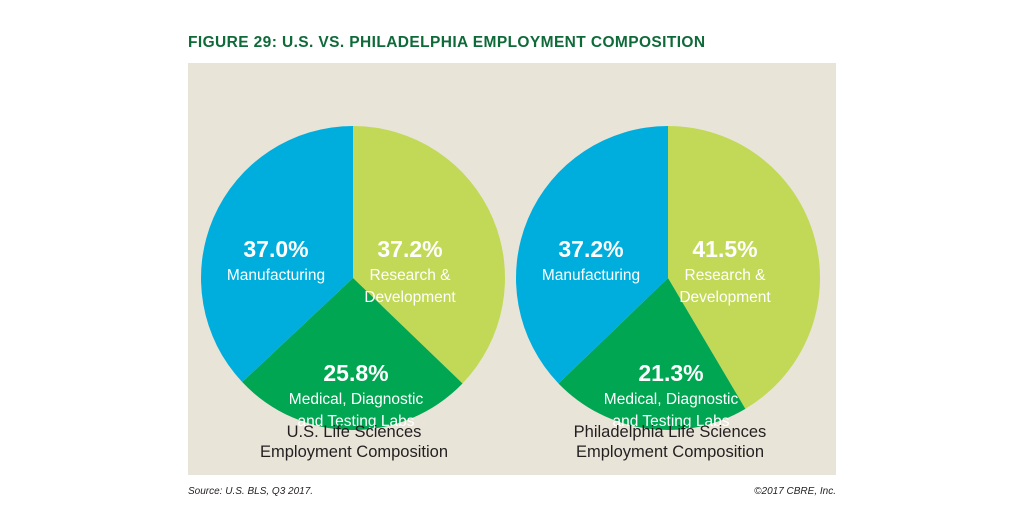 Image resolution: width=1024 pixels, height=512 pixels. I want to click on us-research-category-label: Development, so click(410, 297).